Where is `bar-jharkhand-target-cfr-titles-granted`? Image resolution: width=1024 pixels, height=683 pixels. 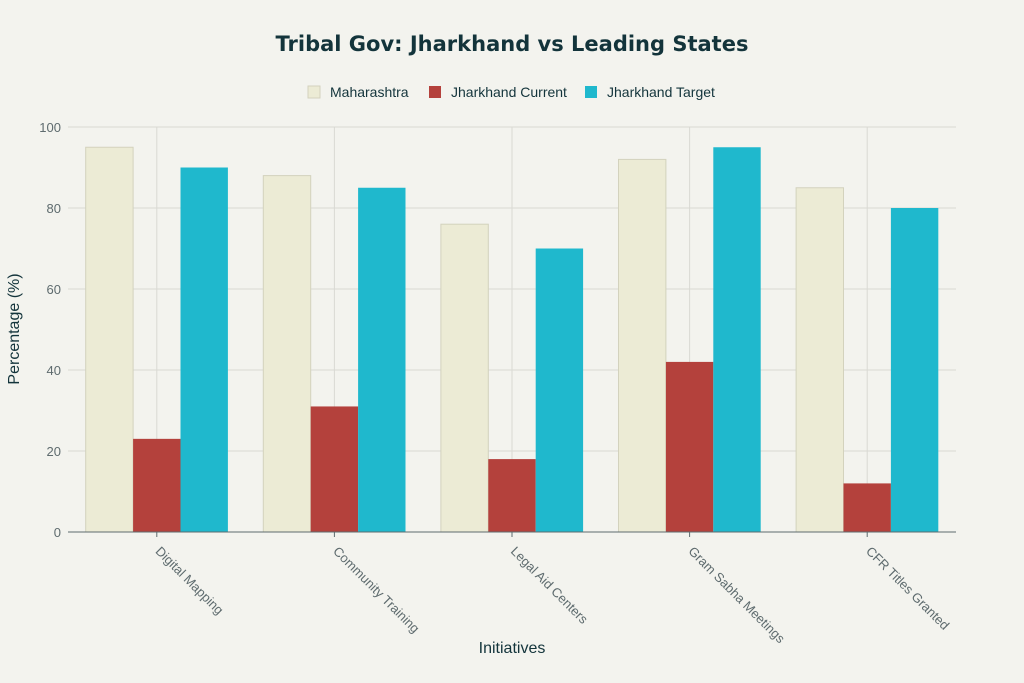 bar-jharkhand-target-cfr-titles-granted is located at coordinates (914, 370).